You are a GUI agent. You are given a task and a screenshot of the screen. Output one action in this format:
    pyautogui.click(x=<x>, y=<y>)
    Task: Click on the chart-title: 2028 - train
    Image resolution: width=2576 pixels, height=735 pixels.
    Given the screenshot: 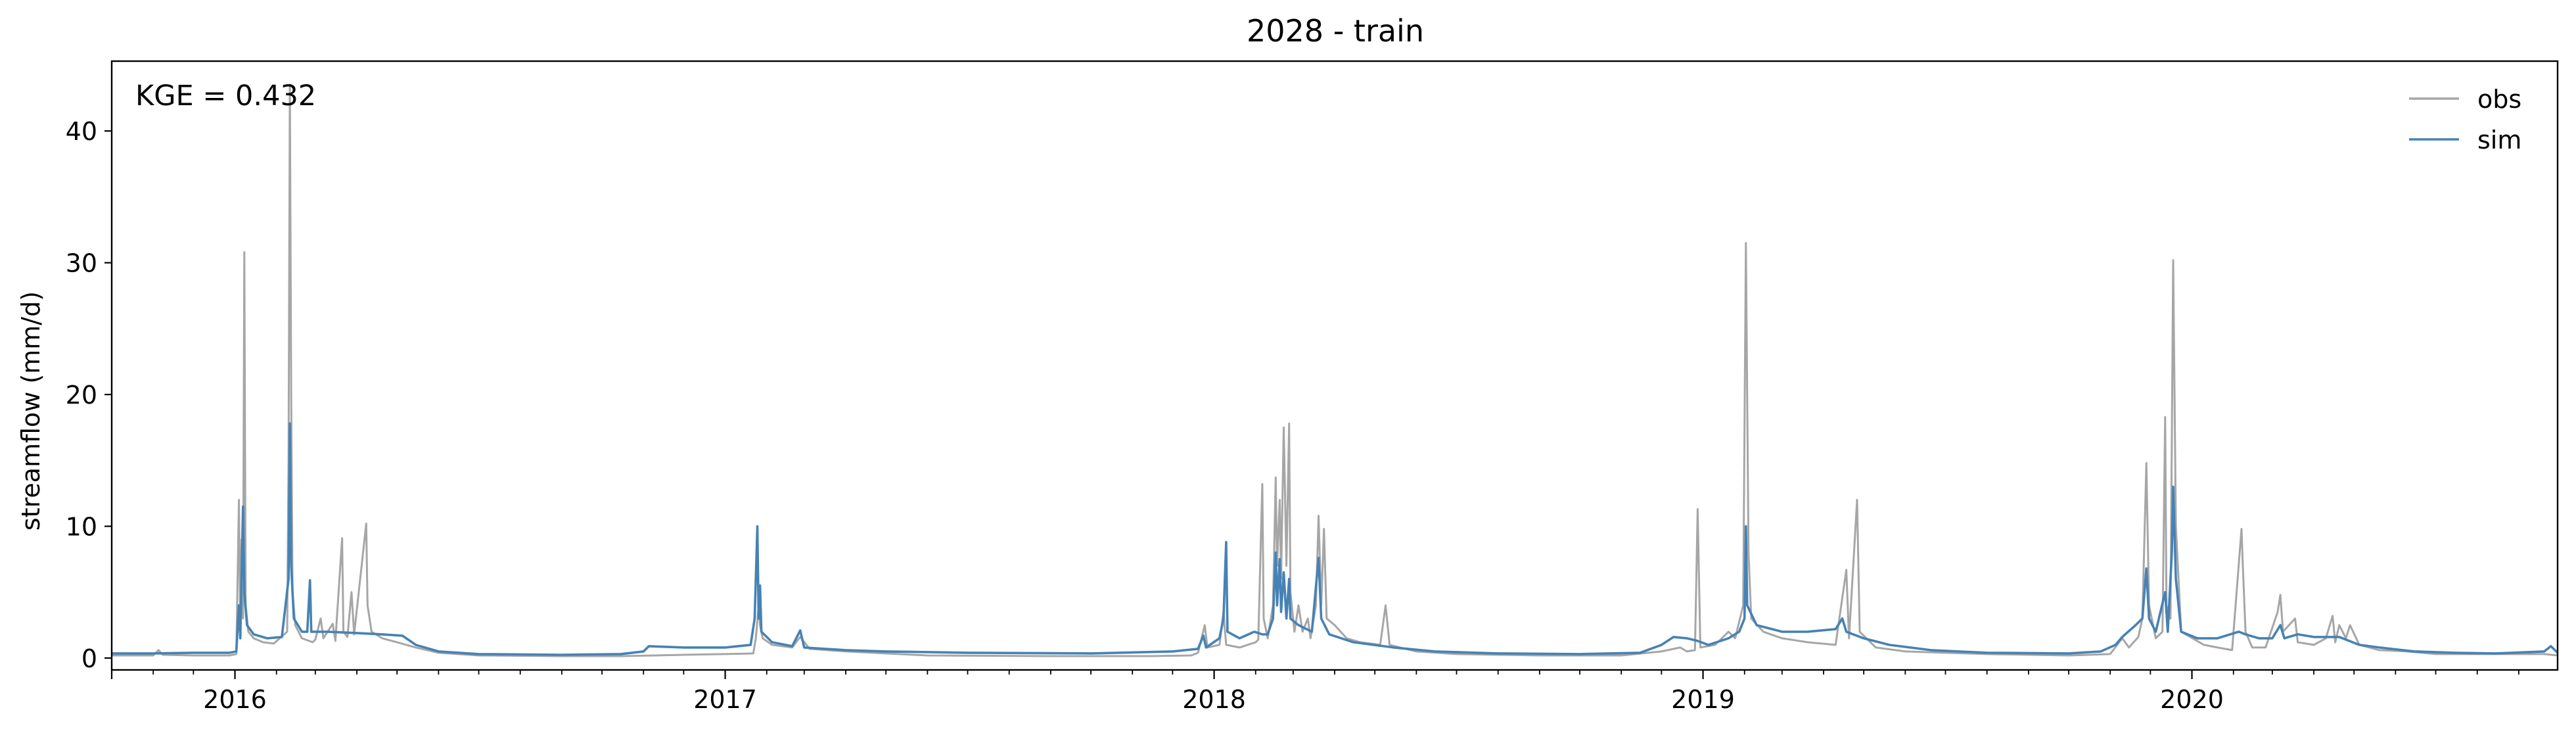 What is the action you would take?
    pyautogui.click(x=1335, y=31)
    